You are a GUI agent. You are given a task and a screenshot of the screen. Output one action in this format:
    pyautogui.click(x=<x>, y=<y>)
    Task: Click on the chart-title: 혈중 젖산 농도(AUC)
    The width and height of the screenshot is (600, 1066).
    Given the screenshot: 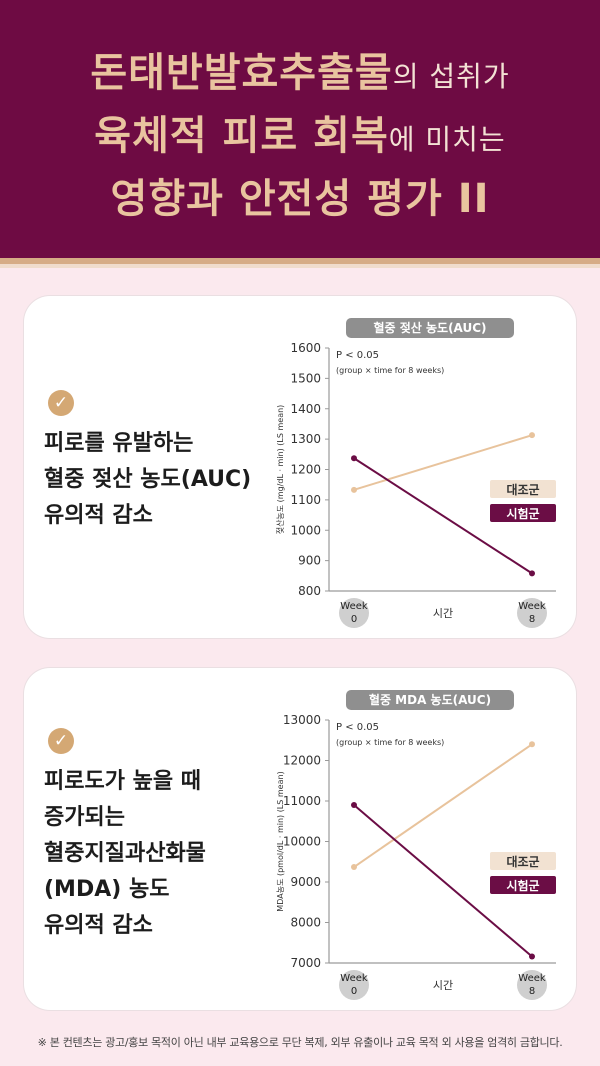 What is the action you would take?
    pyautogui.click(x=429, y=327)
    